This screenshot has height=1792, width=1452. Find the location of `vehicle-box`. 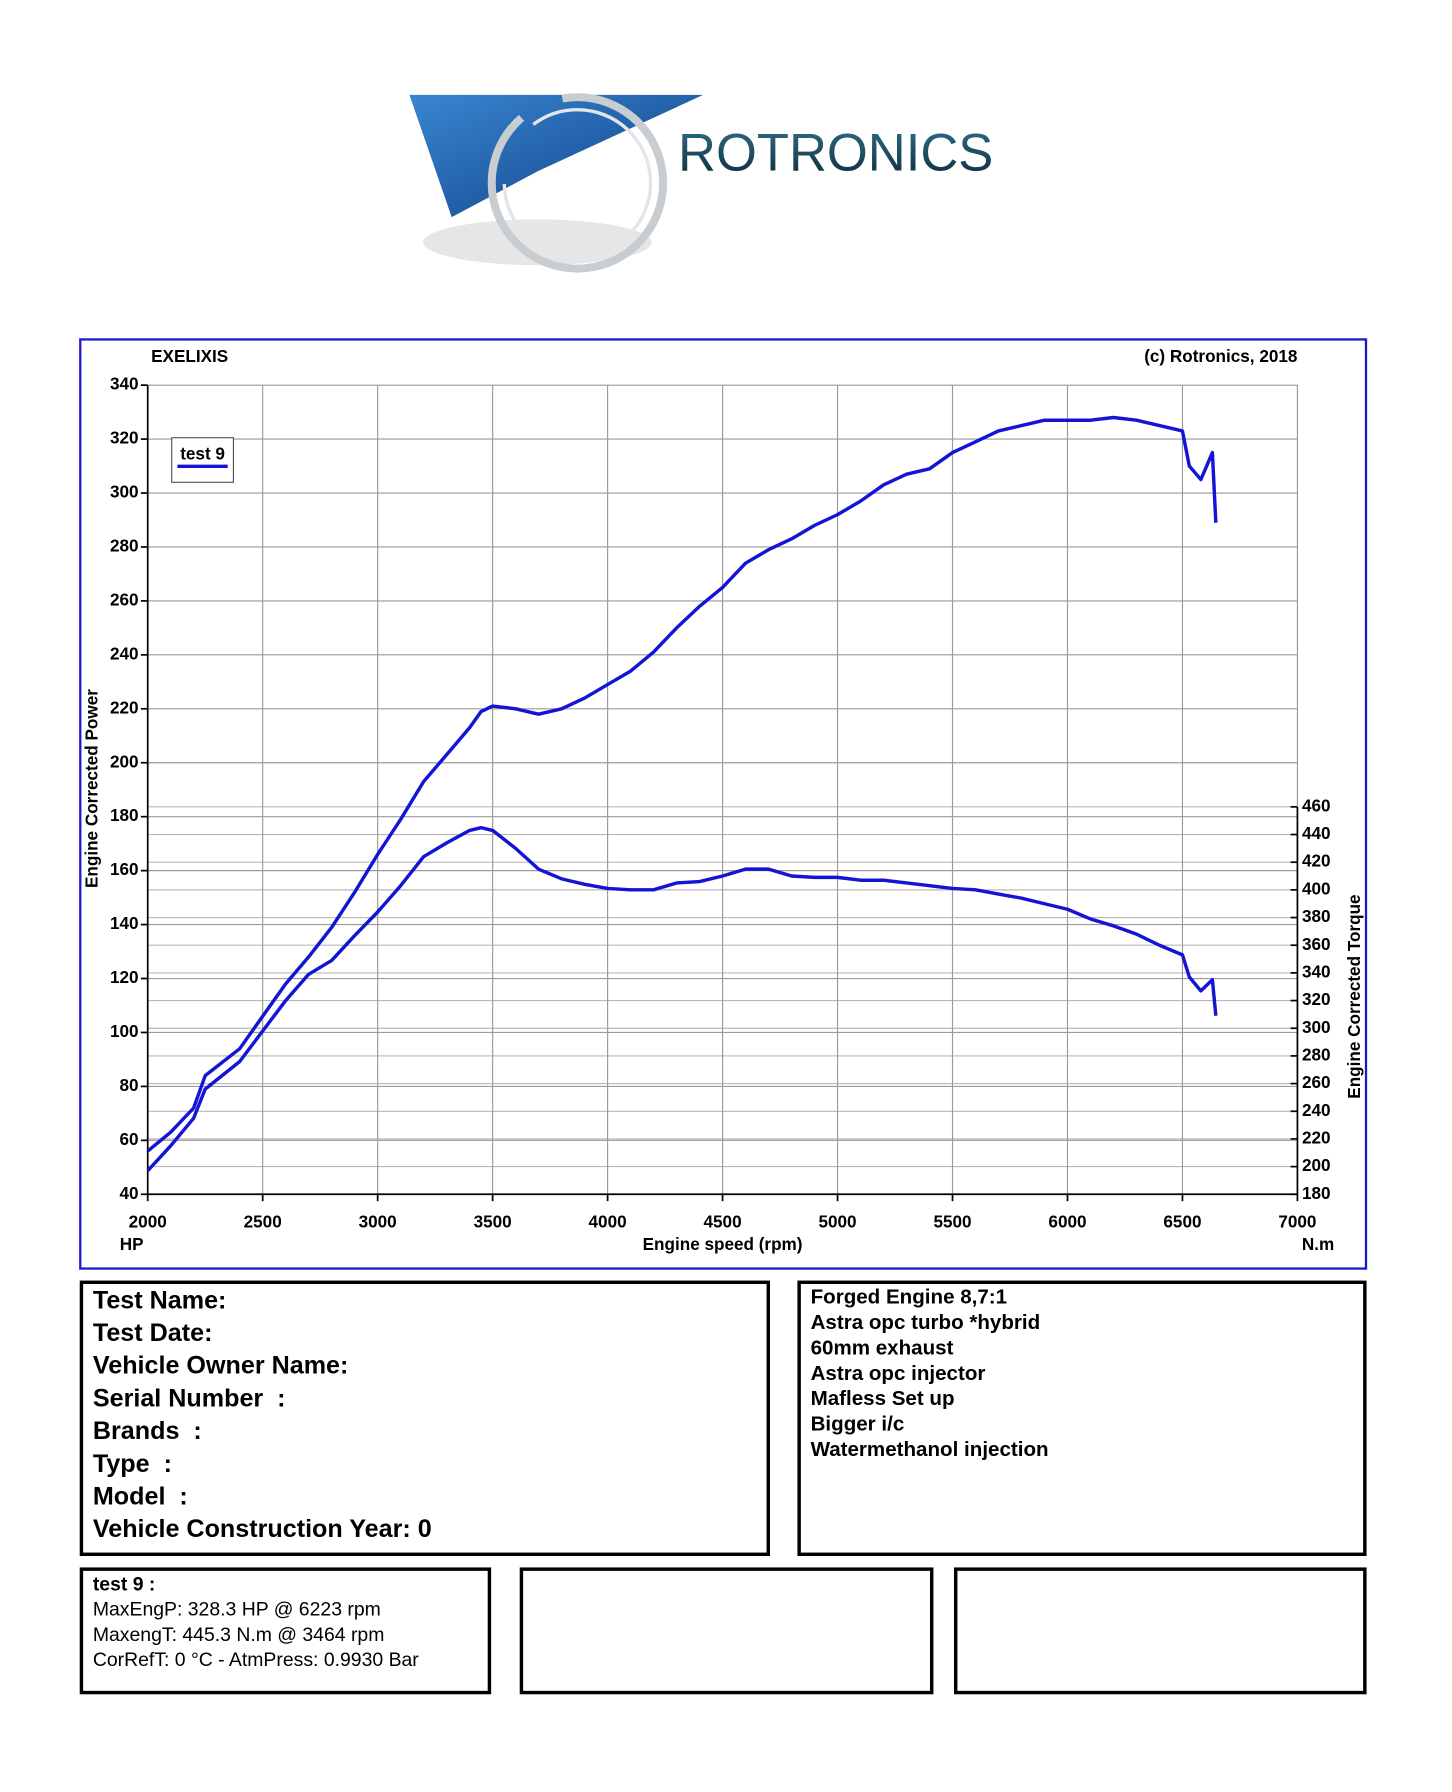

vehicle-box is located at coordinates (424, 1418).